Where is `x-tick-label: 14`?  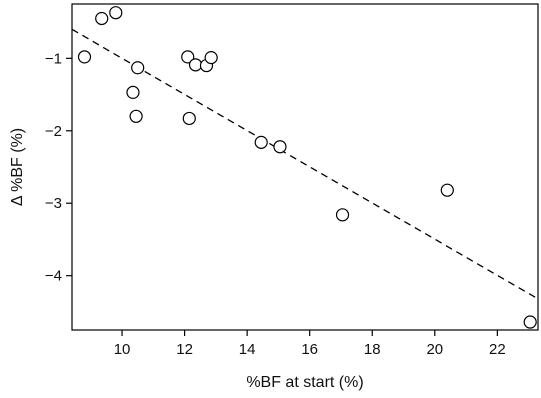
x-tick-label: 14 is located at coordinates (247, 349).